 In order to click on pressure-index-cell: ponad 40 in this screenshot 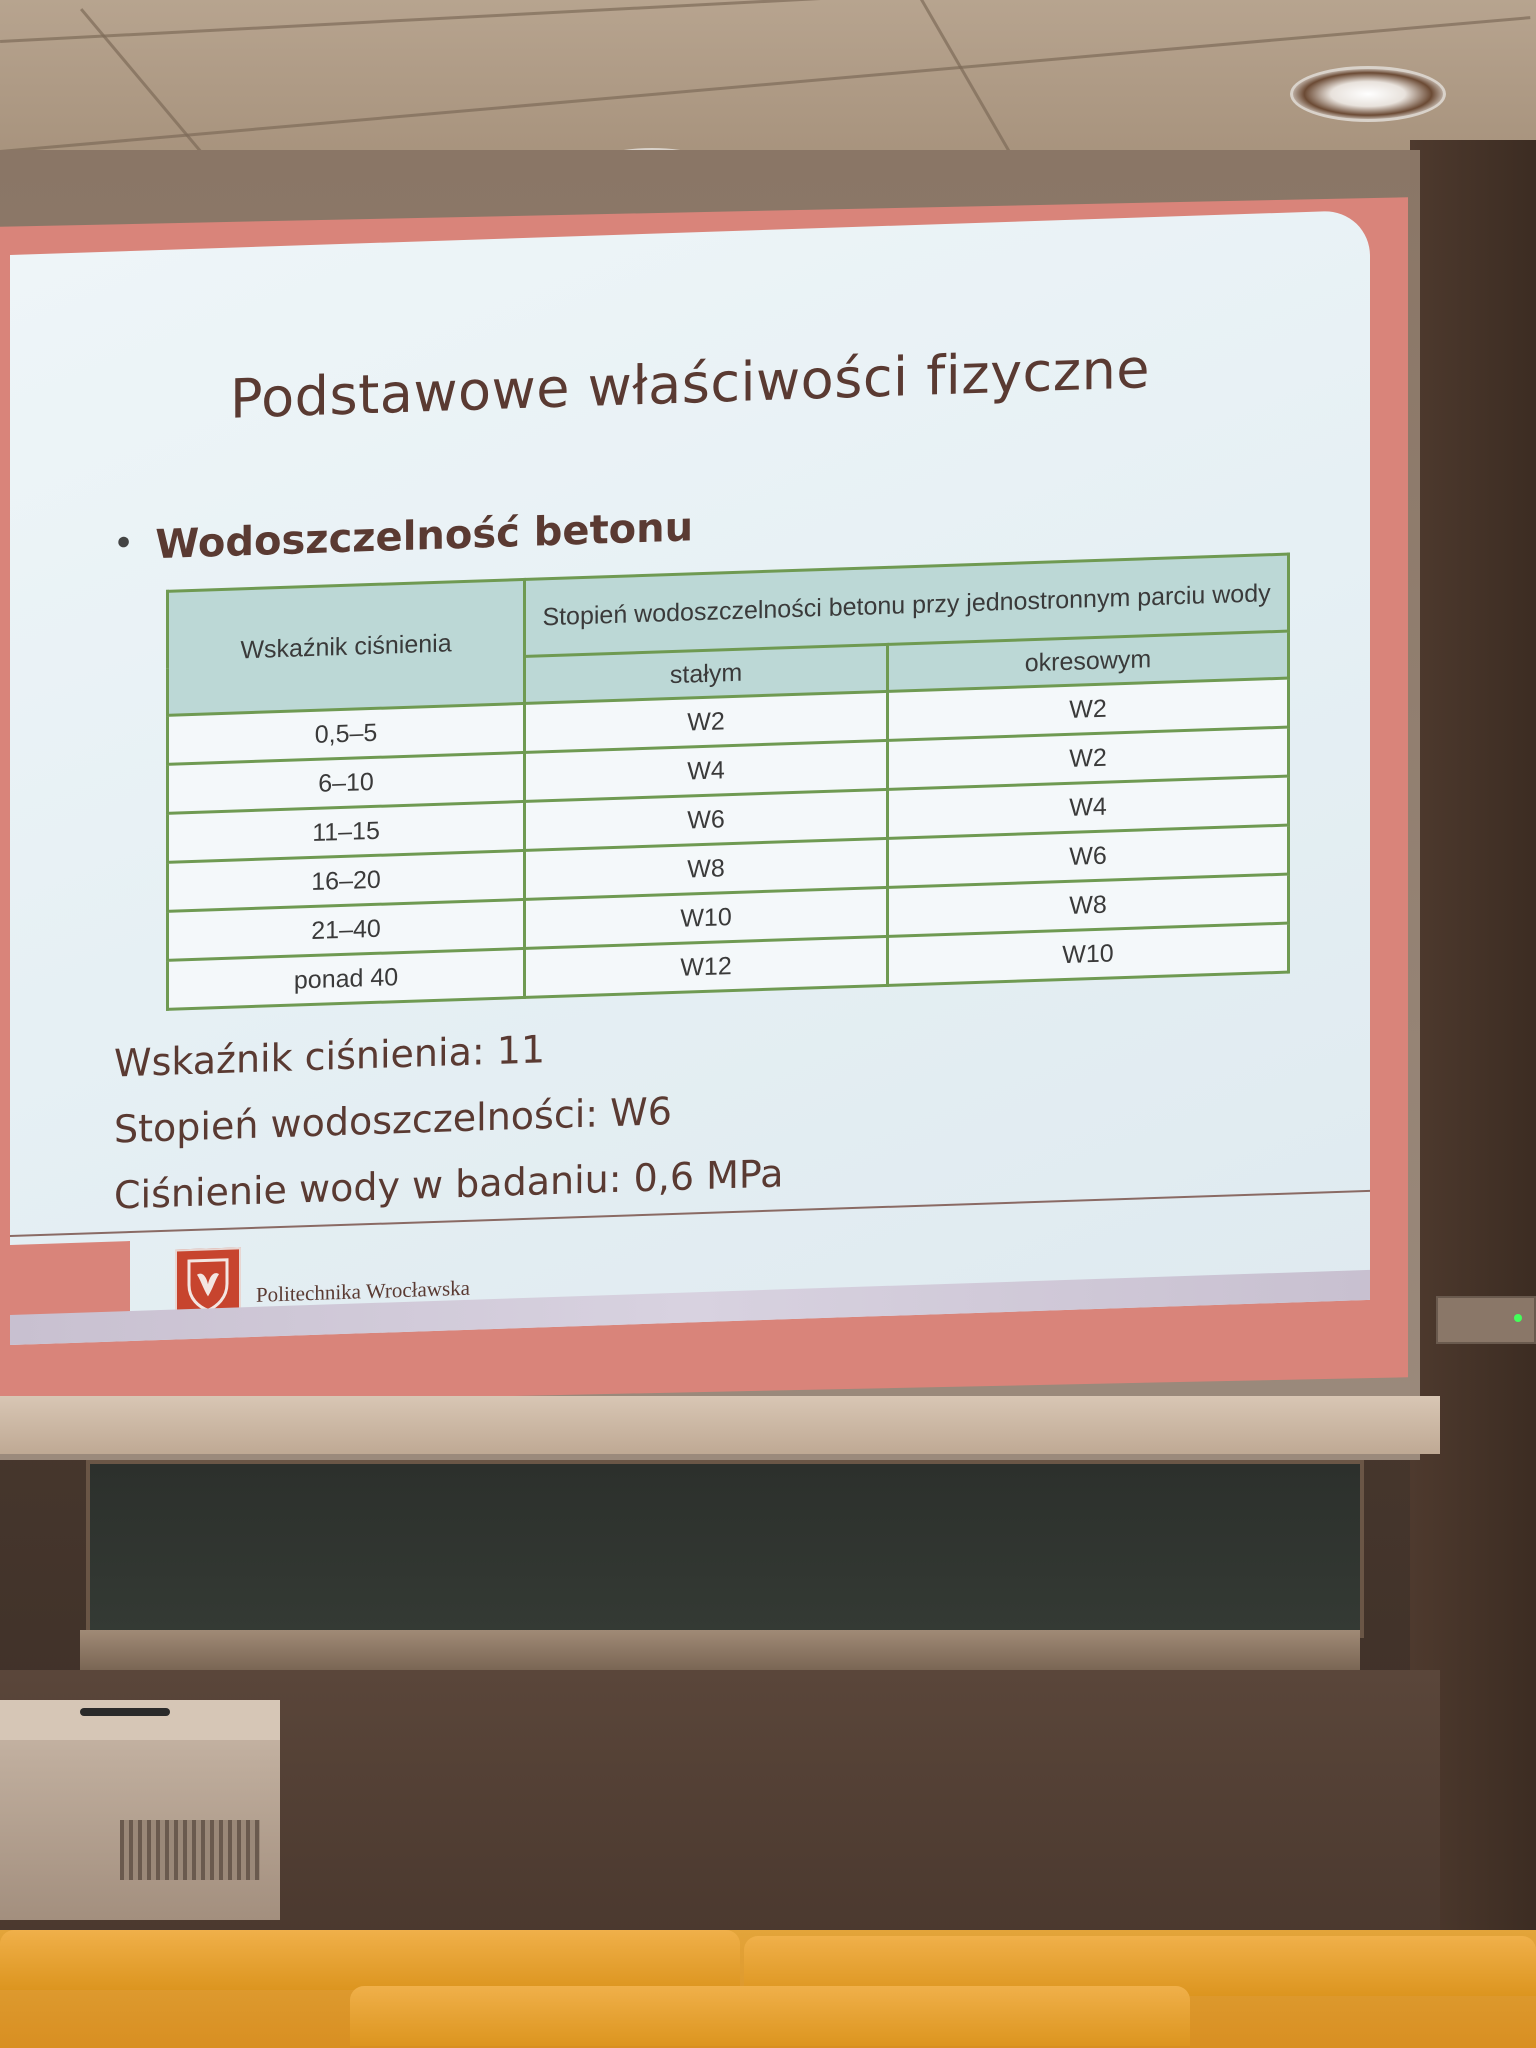, I will do `click(346, 979)`.